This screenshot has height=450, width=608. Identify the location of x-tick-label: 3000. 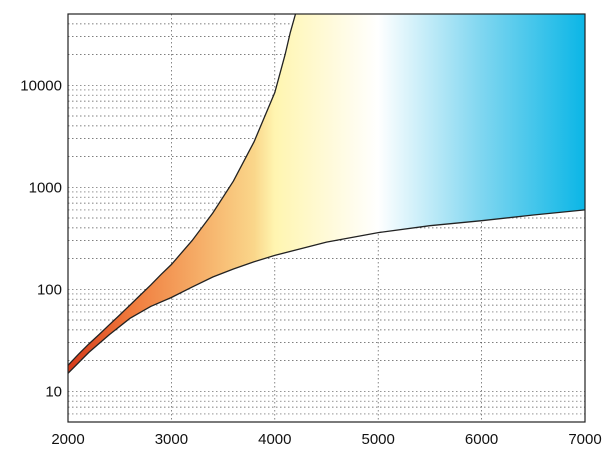
(171, 439).